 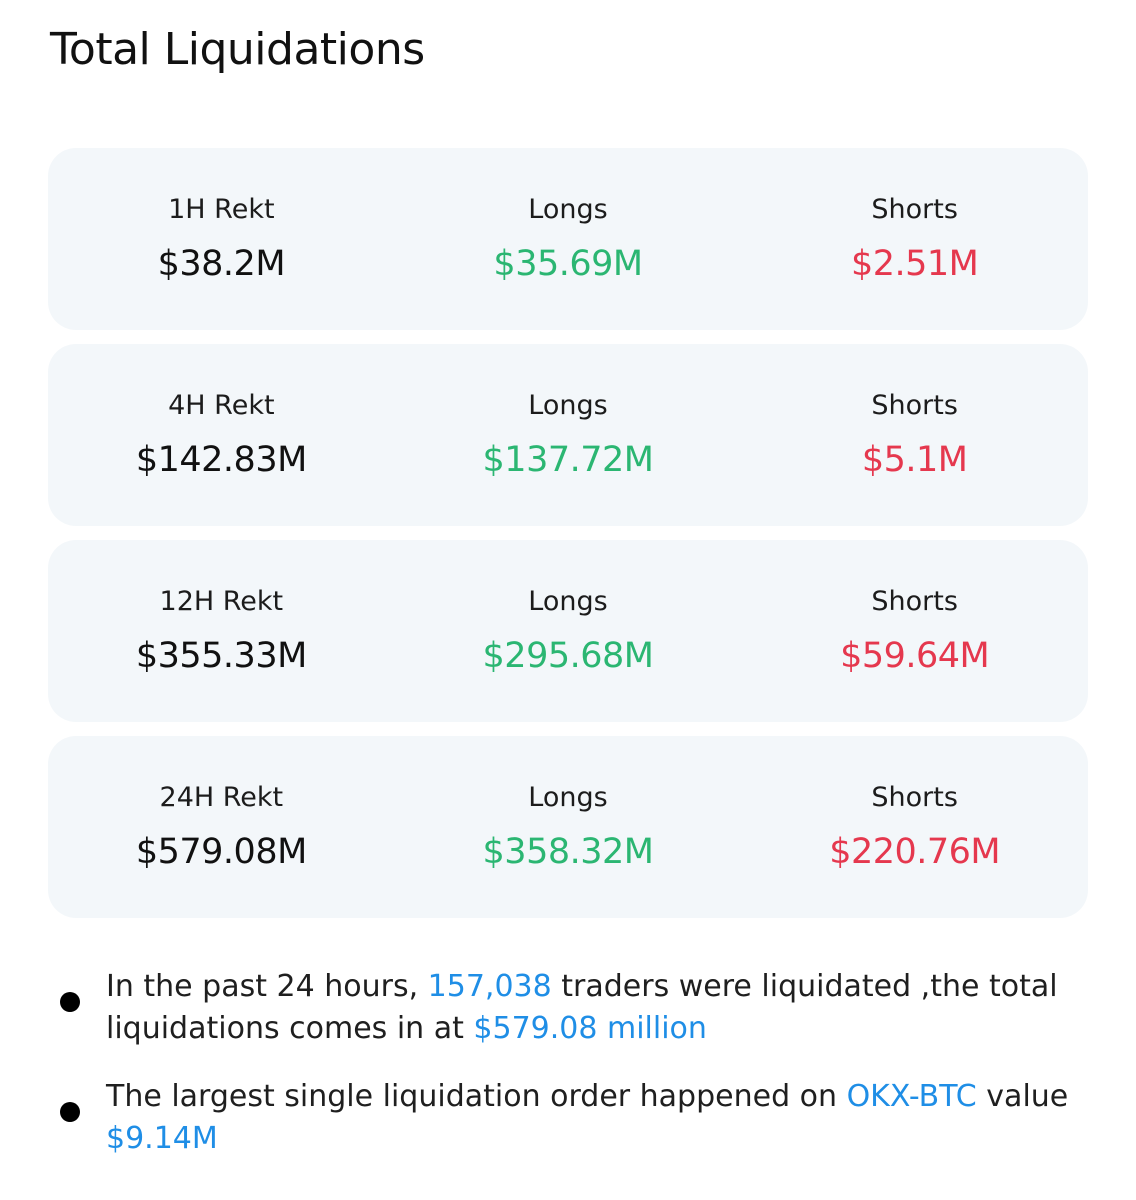 I want to click on pair-link: OKX-BTC, so click(x=911, y=1096).